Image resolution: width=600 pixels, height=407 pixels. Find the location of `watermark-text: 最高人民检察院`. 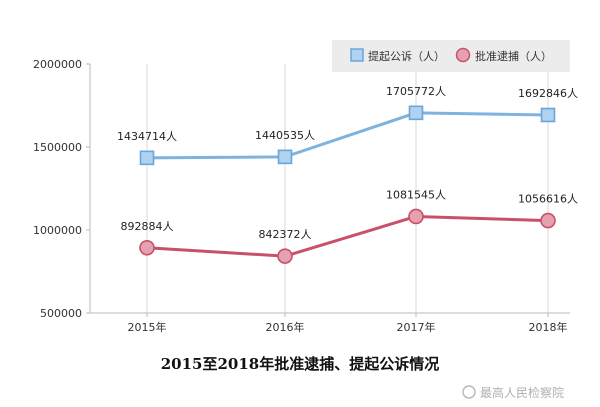

watermark-text: 最高人民检察院 is located at coordinates (522, 392).